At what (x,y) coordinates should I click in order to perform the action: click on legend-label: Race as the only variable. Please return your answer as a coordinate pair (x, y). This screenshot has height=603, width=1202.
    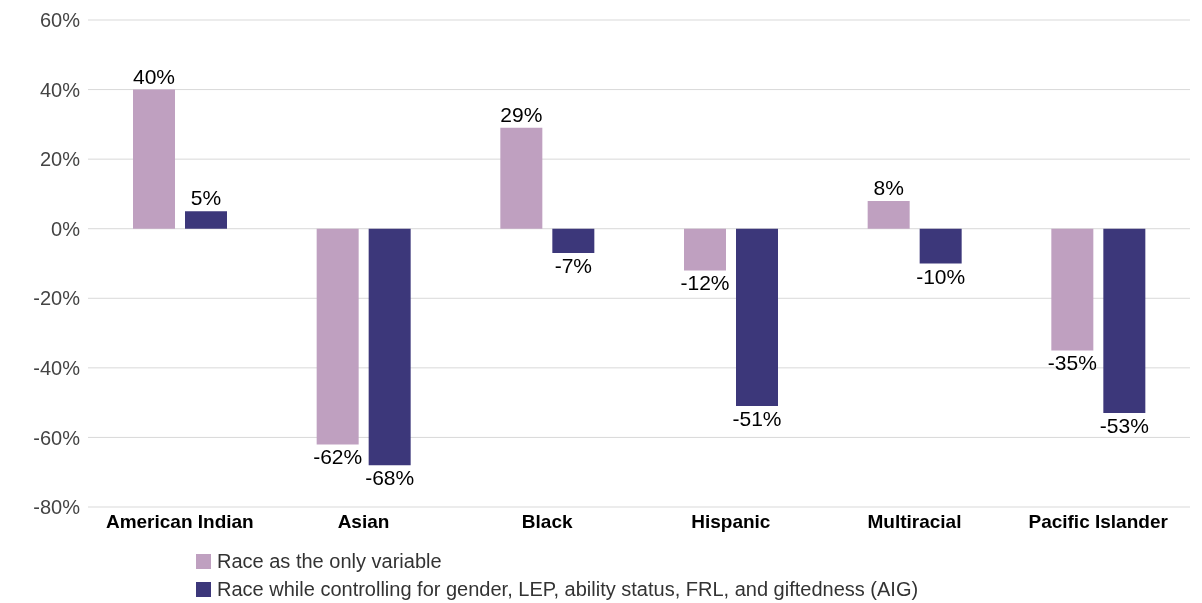
    Looking at the image, I should click on (329, 561).